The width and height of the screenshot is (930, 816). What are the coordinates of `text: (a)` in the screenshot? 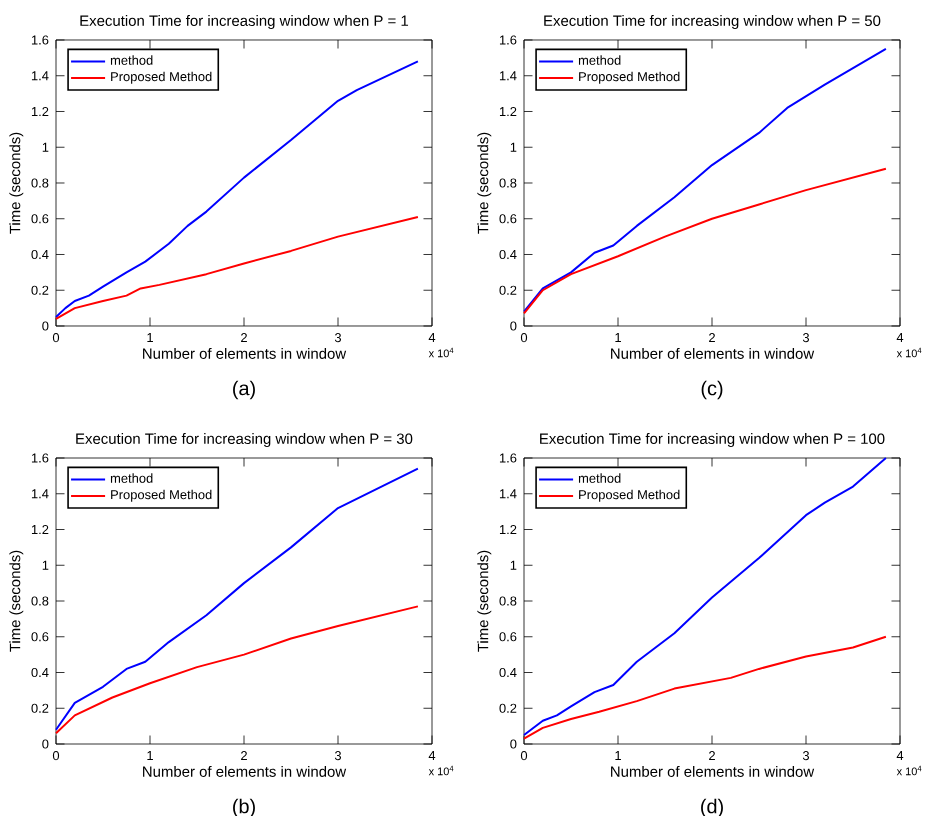 It's located at (244, 390).